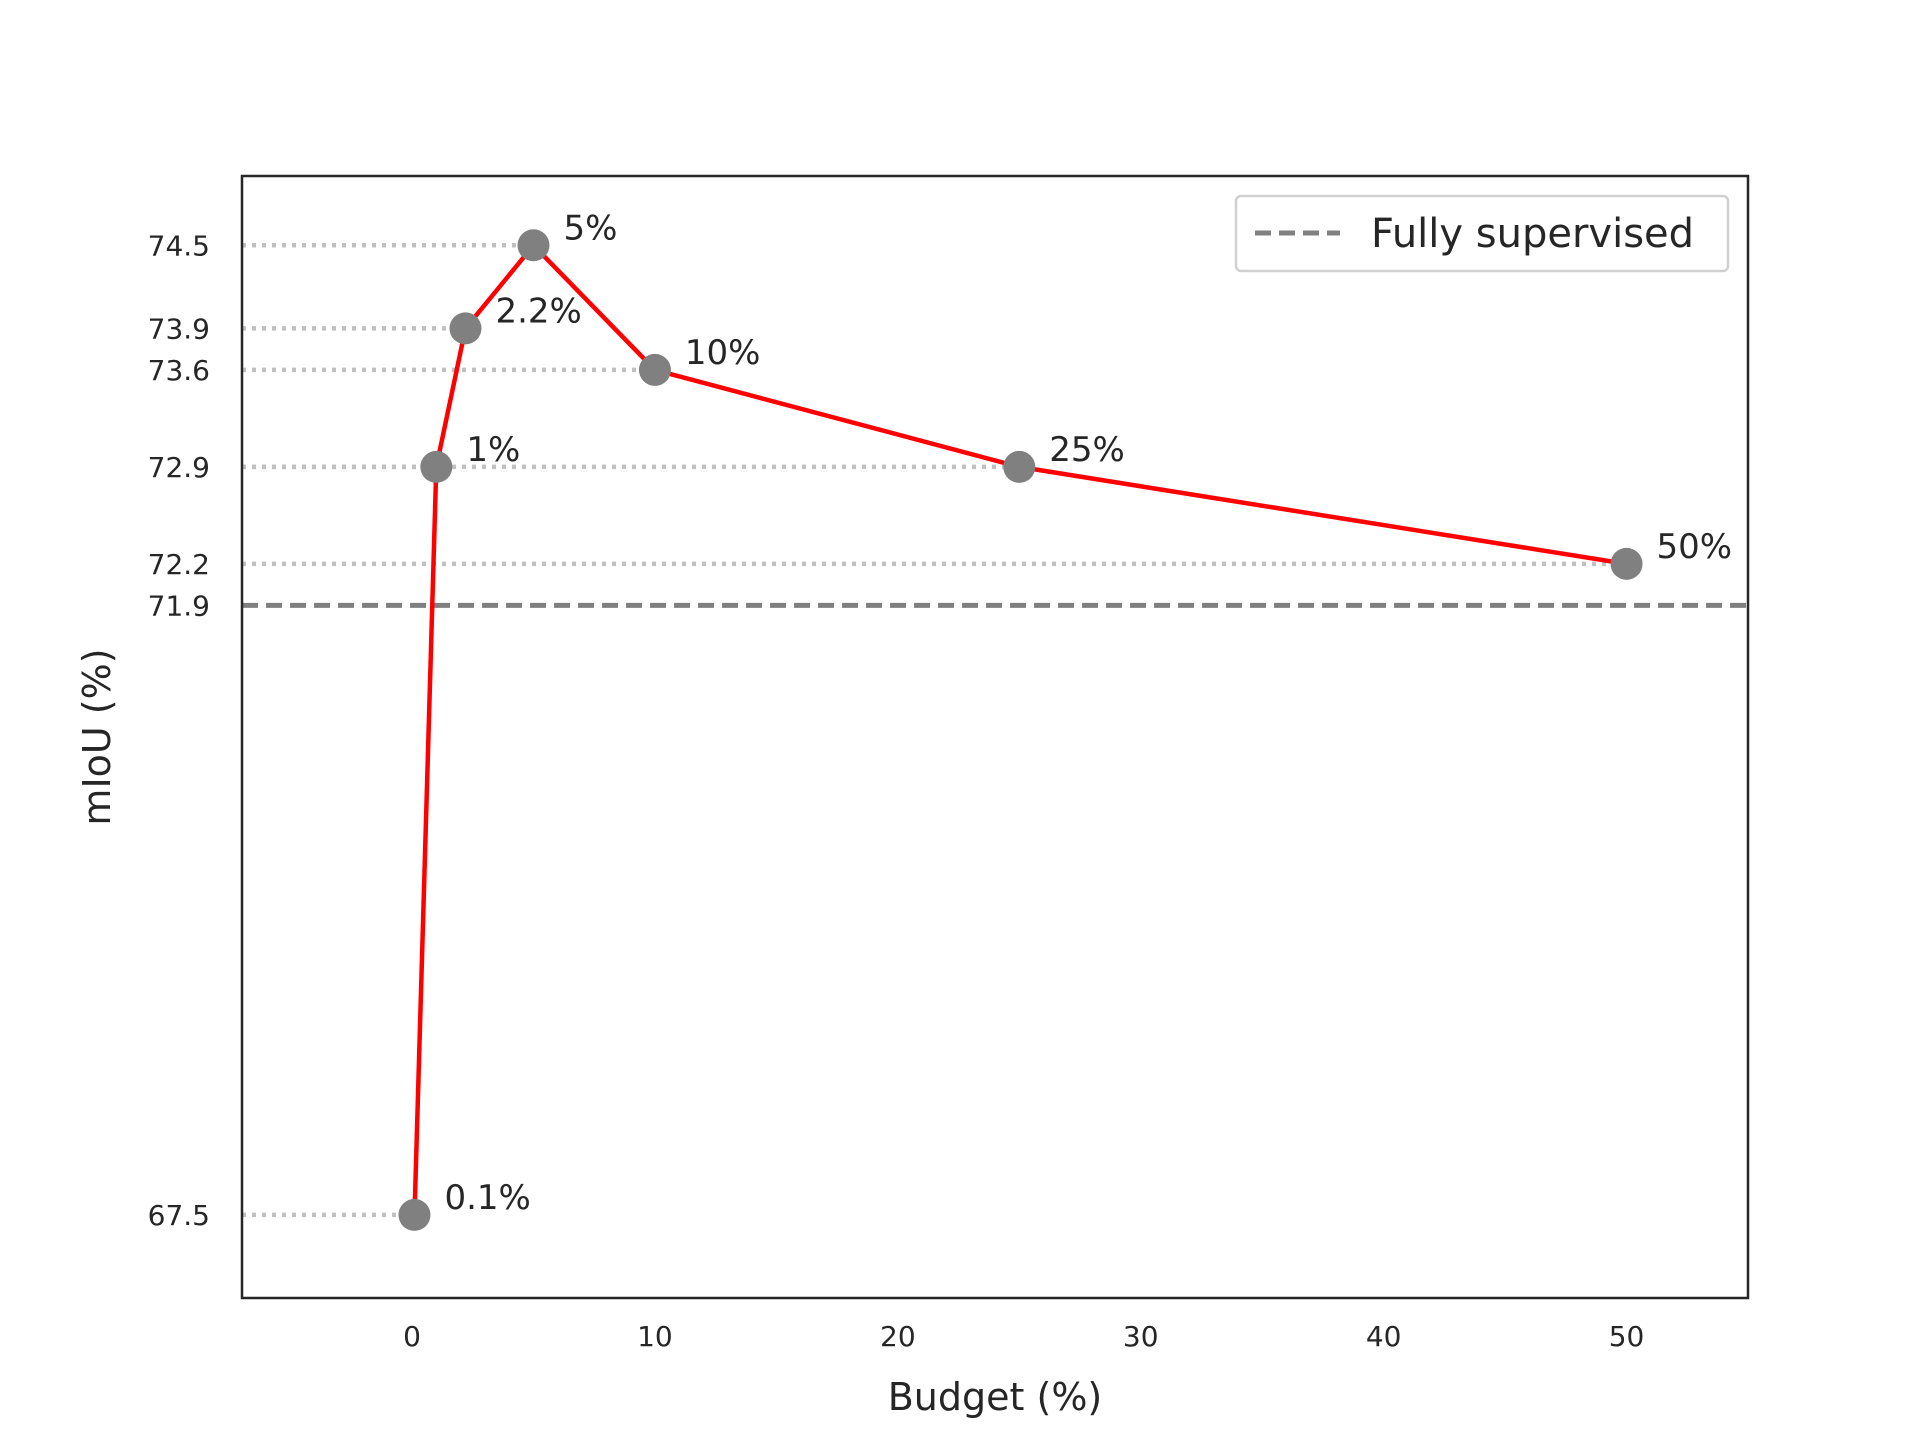  What do you see at coordinates (590, 228) in the screenshot?
I see `point-label: 5%` at bounding box center [590, 228].